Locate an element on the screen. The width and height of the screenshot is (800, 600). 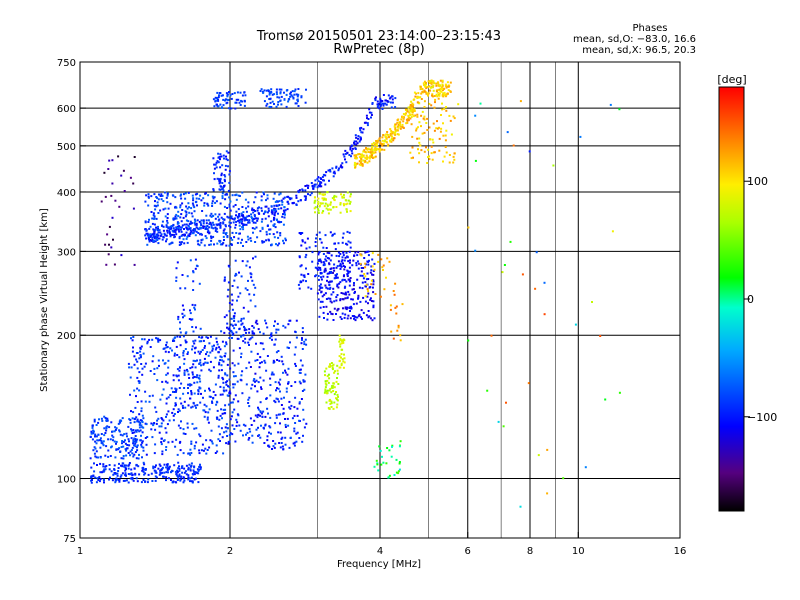
phases-heading: Phases is located at coordinates (649, 28).